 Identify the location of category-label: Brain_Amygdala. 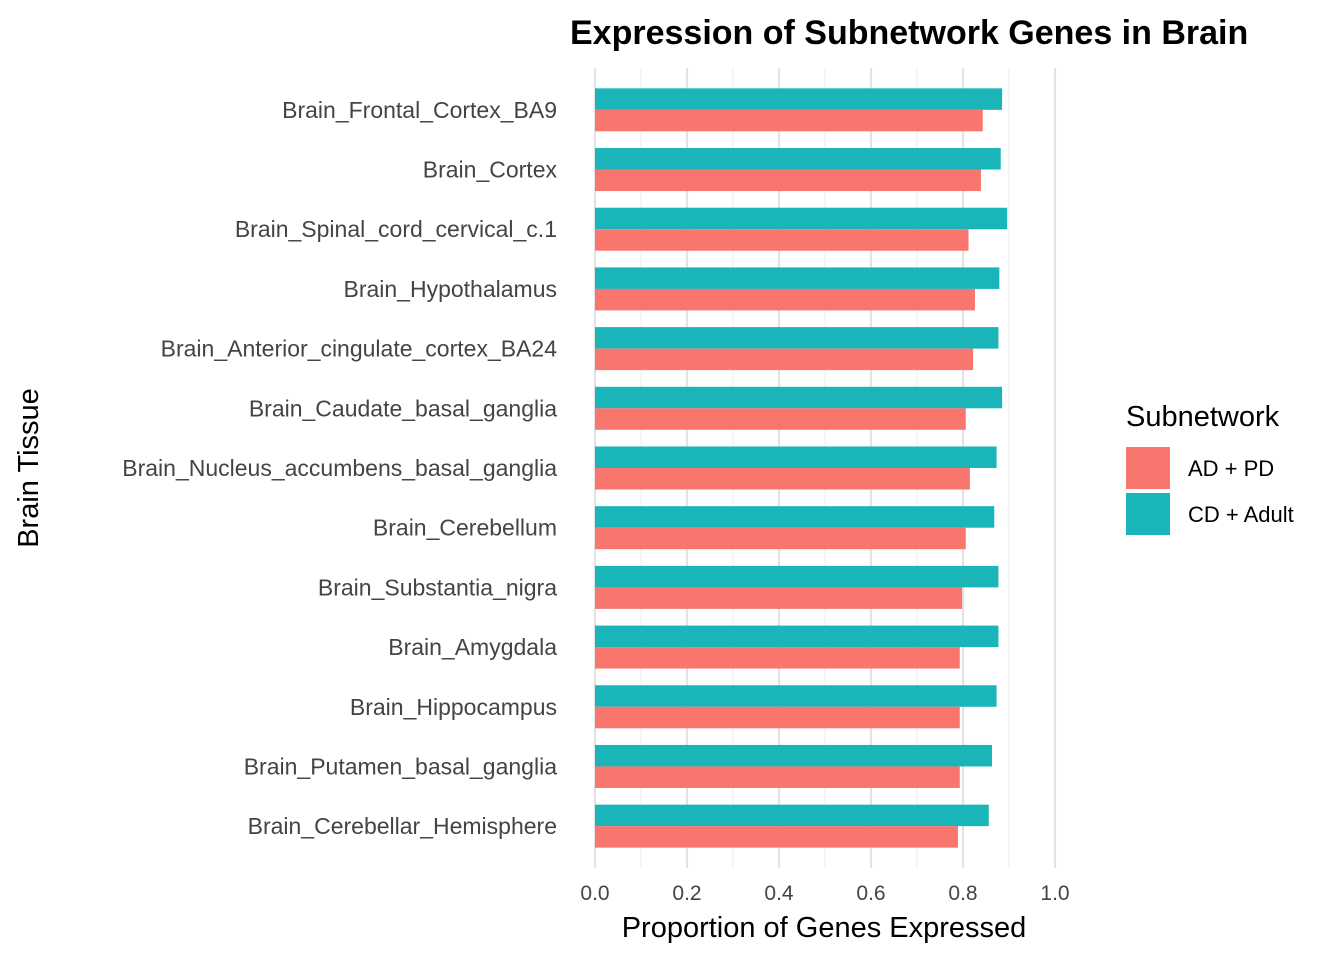
(472, 647).